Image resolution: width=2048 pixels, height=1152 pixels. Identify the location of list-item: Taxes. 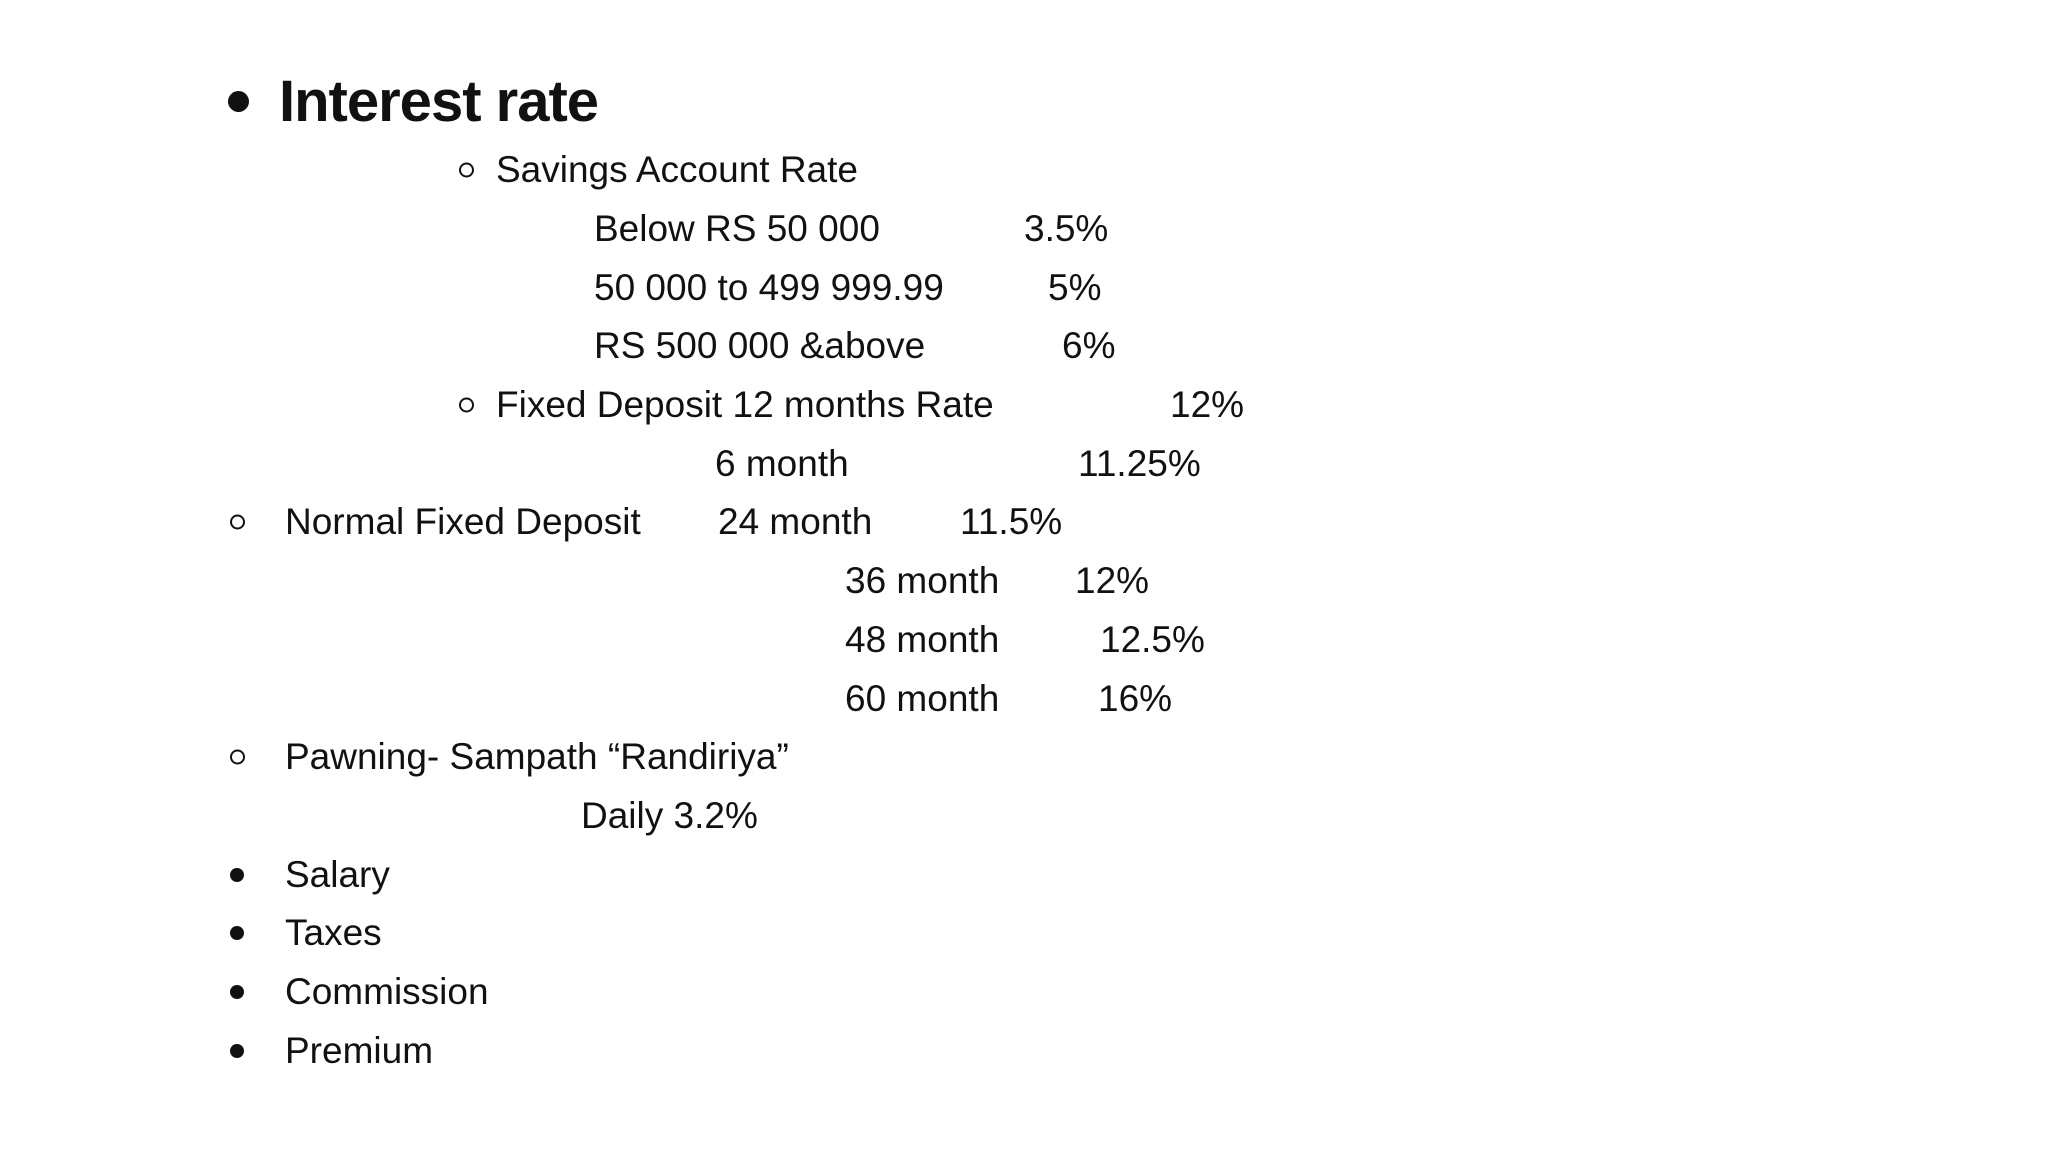
(1024, 933).